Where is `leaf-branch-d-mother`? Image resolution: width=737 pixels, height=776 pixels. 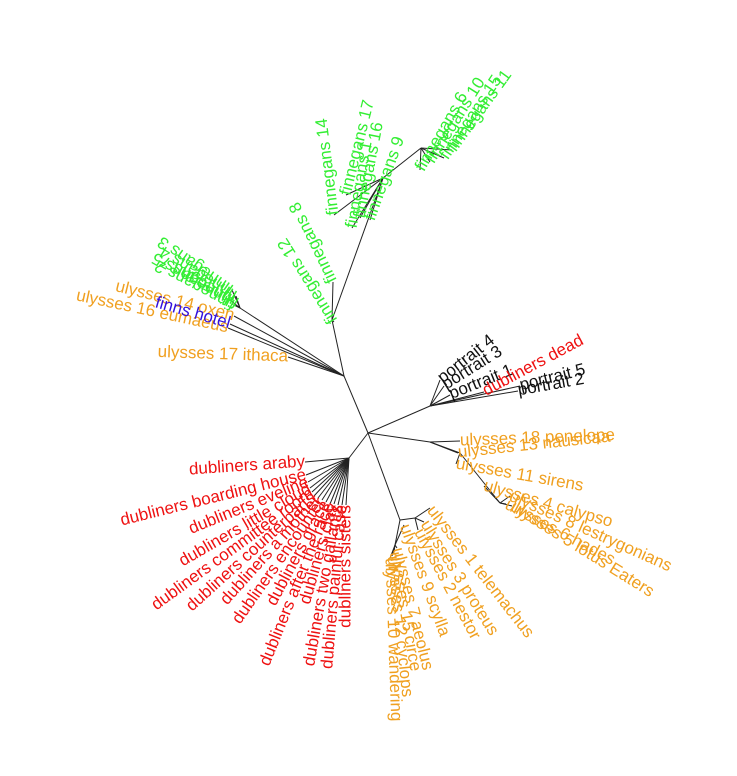
leaf-branch-d-mother is located at coordinates (333, 478).